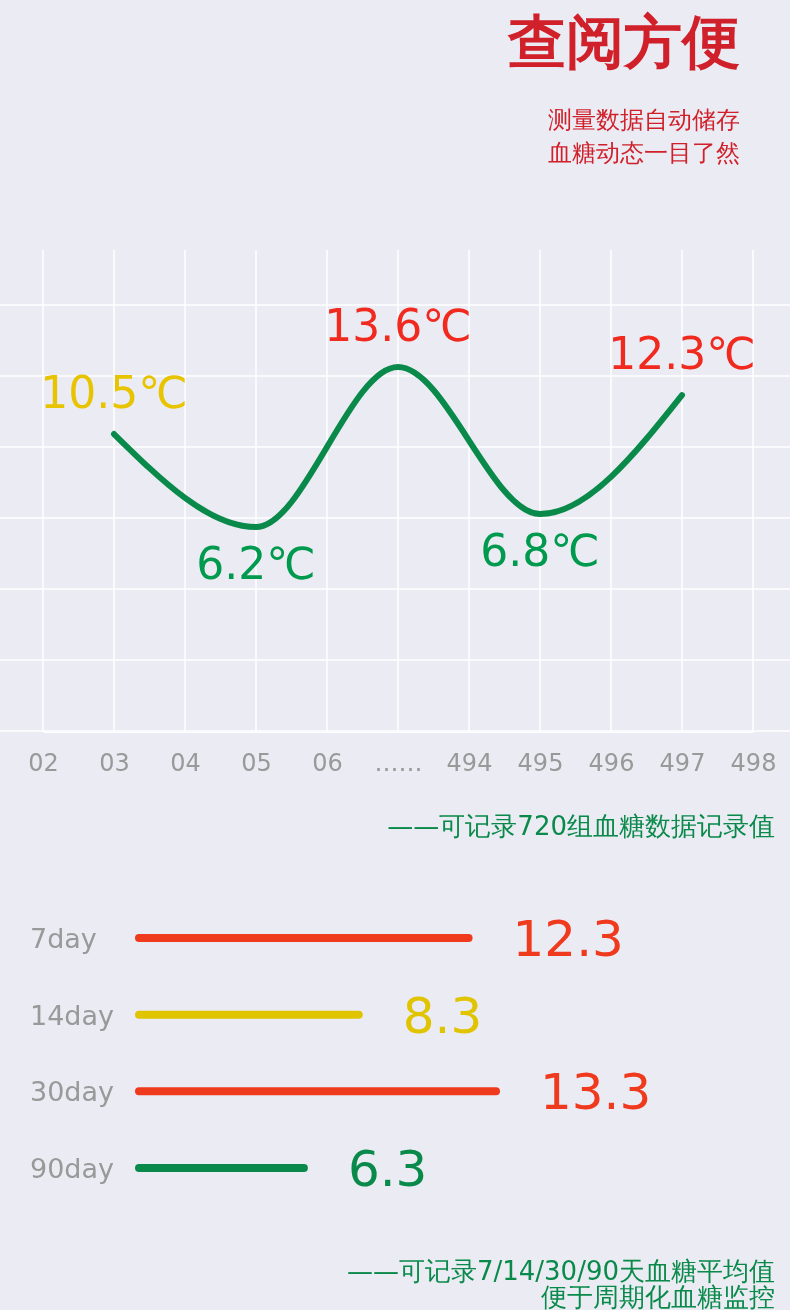 The width and height of the screenshot is (790, 1310). I want to click on y-tick-label: 90day, so click(72, 1168).